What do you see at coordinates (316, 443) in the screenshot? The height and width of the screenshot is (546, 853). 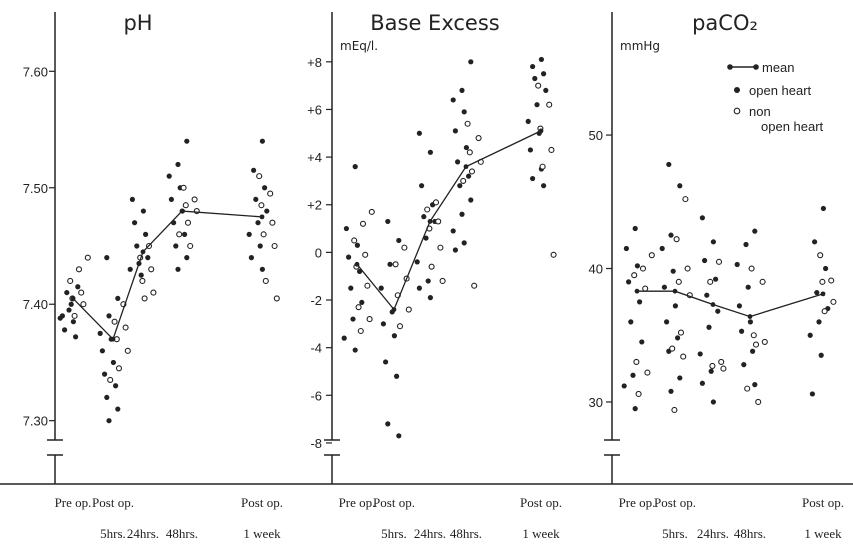 I see `y-tick-label: -8` at bounding box center [316, 443].